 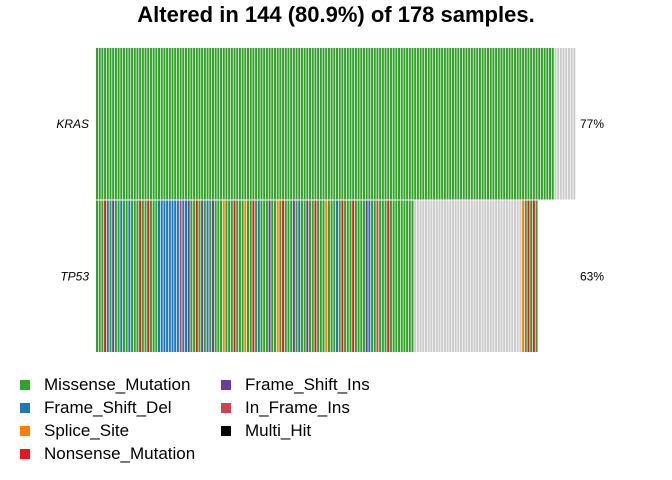 I want to click on legend-label: Missense_Mutation, so click(x=117, y=384).